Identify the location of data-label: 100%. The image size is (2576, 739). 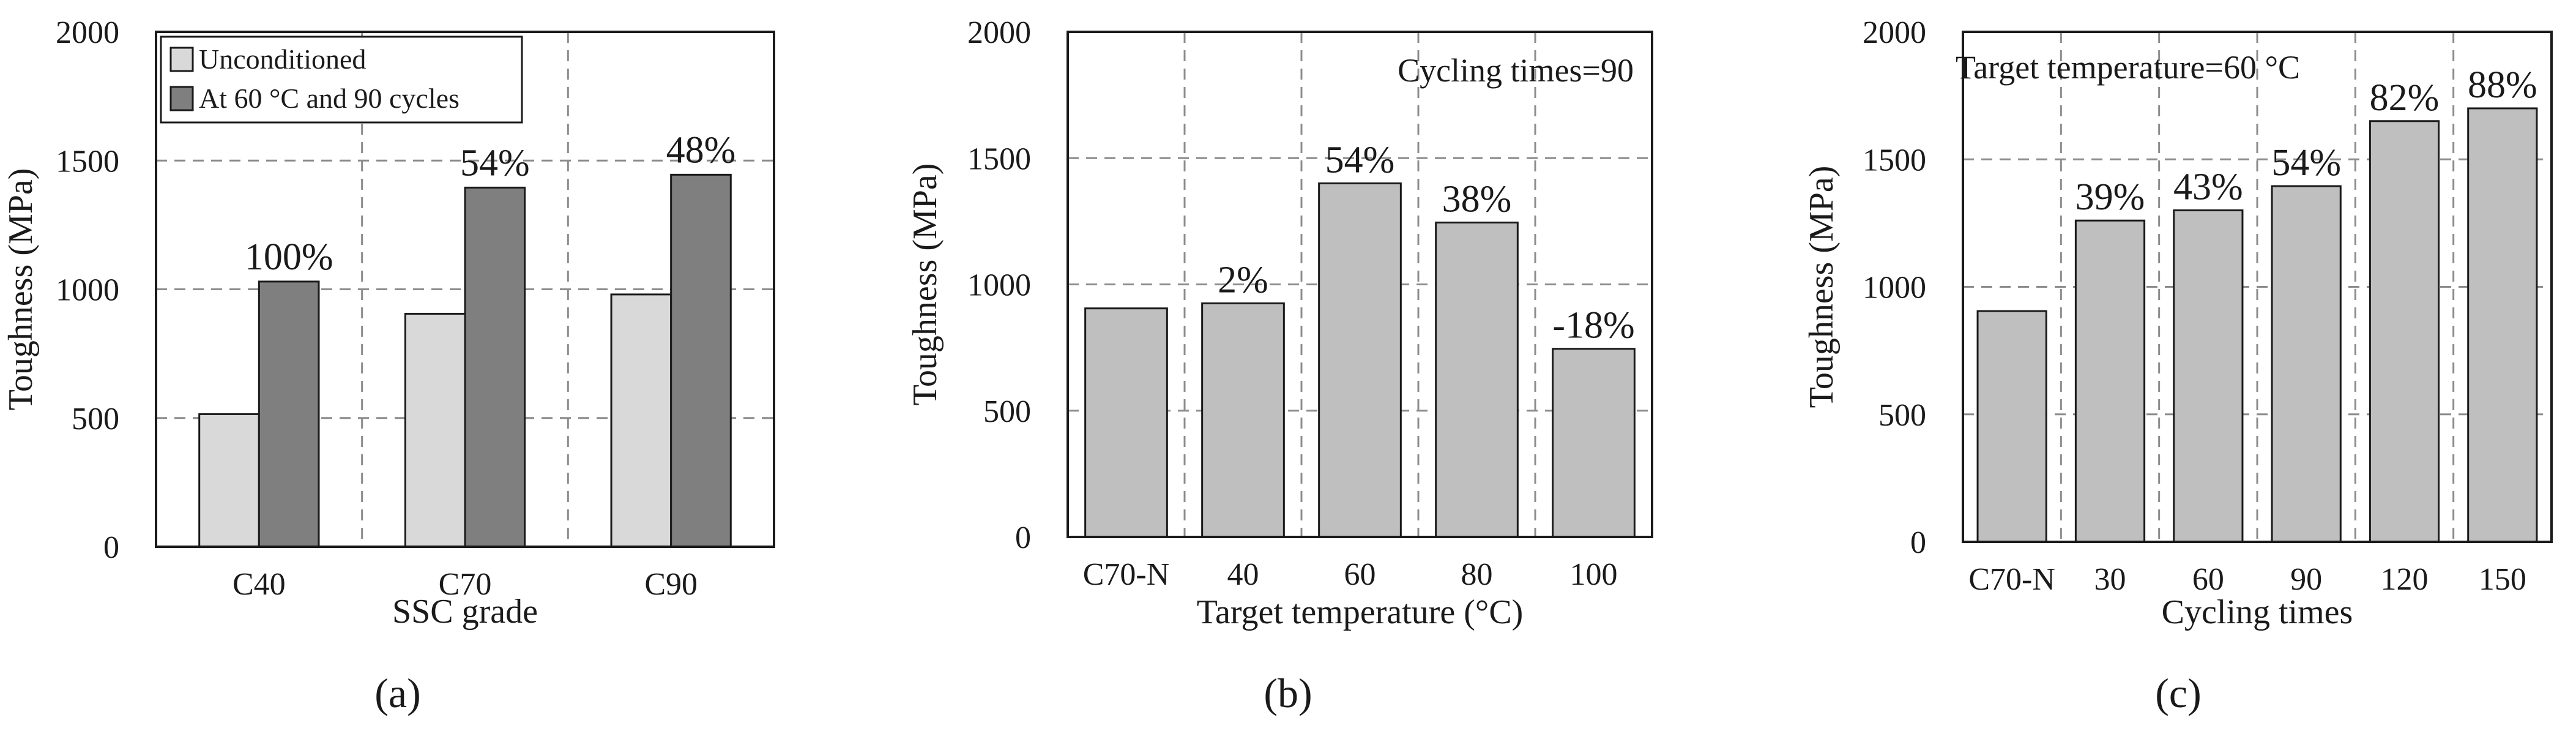
(289, 257).